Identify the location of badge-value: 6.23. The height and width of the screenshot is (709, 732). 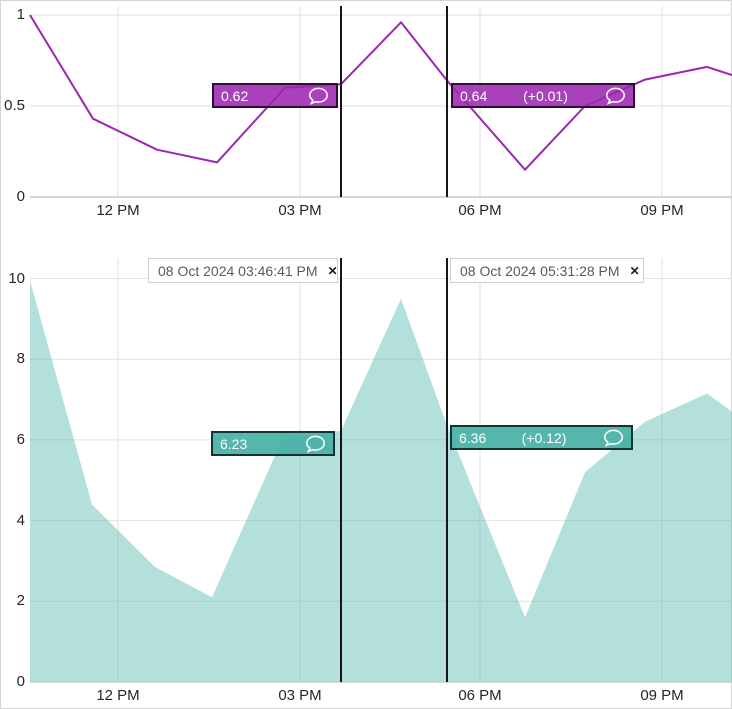
(234, 443).